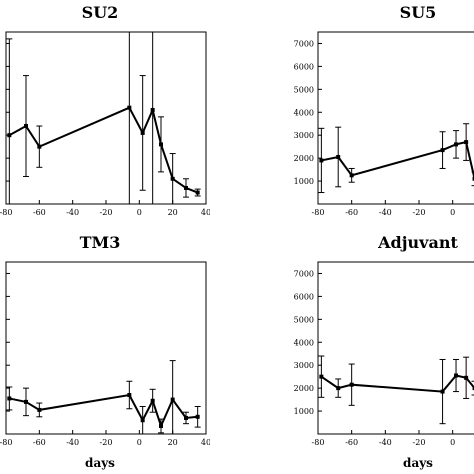 The image size is (474, 474). I want to click on chart-title: SU5, so click(418, 12).